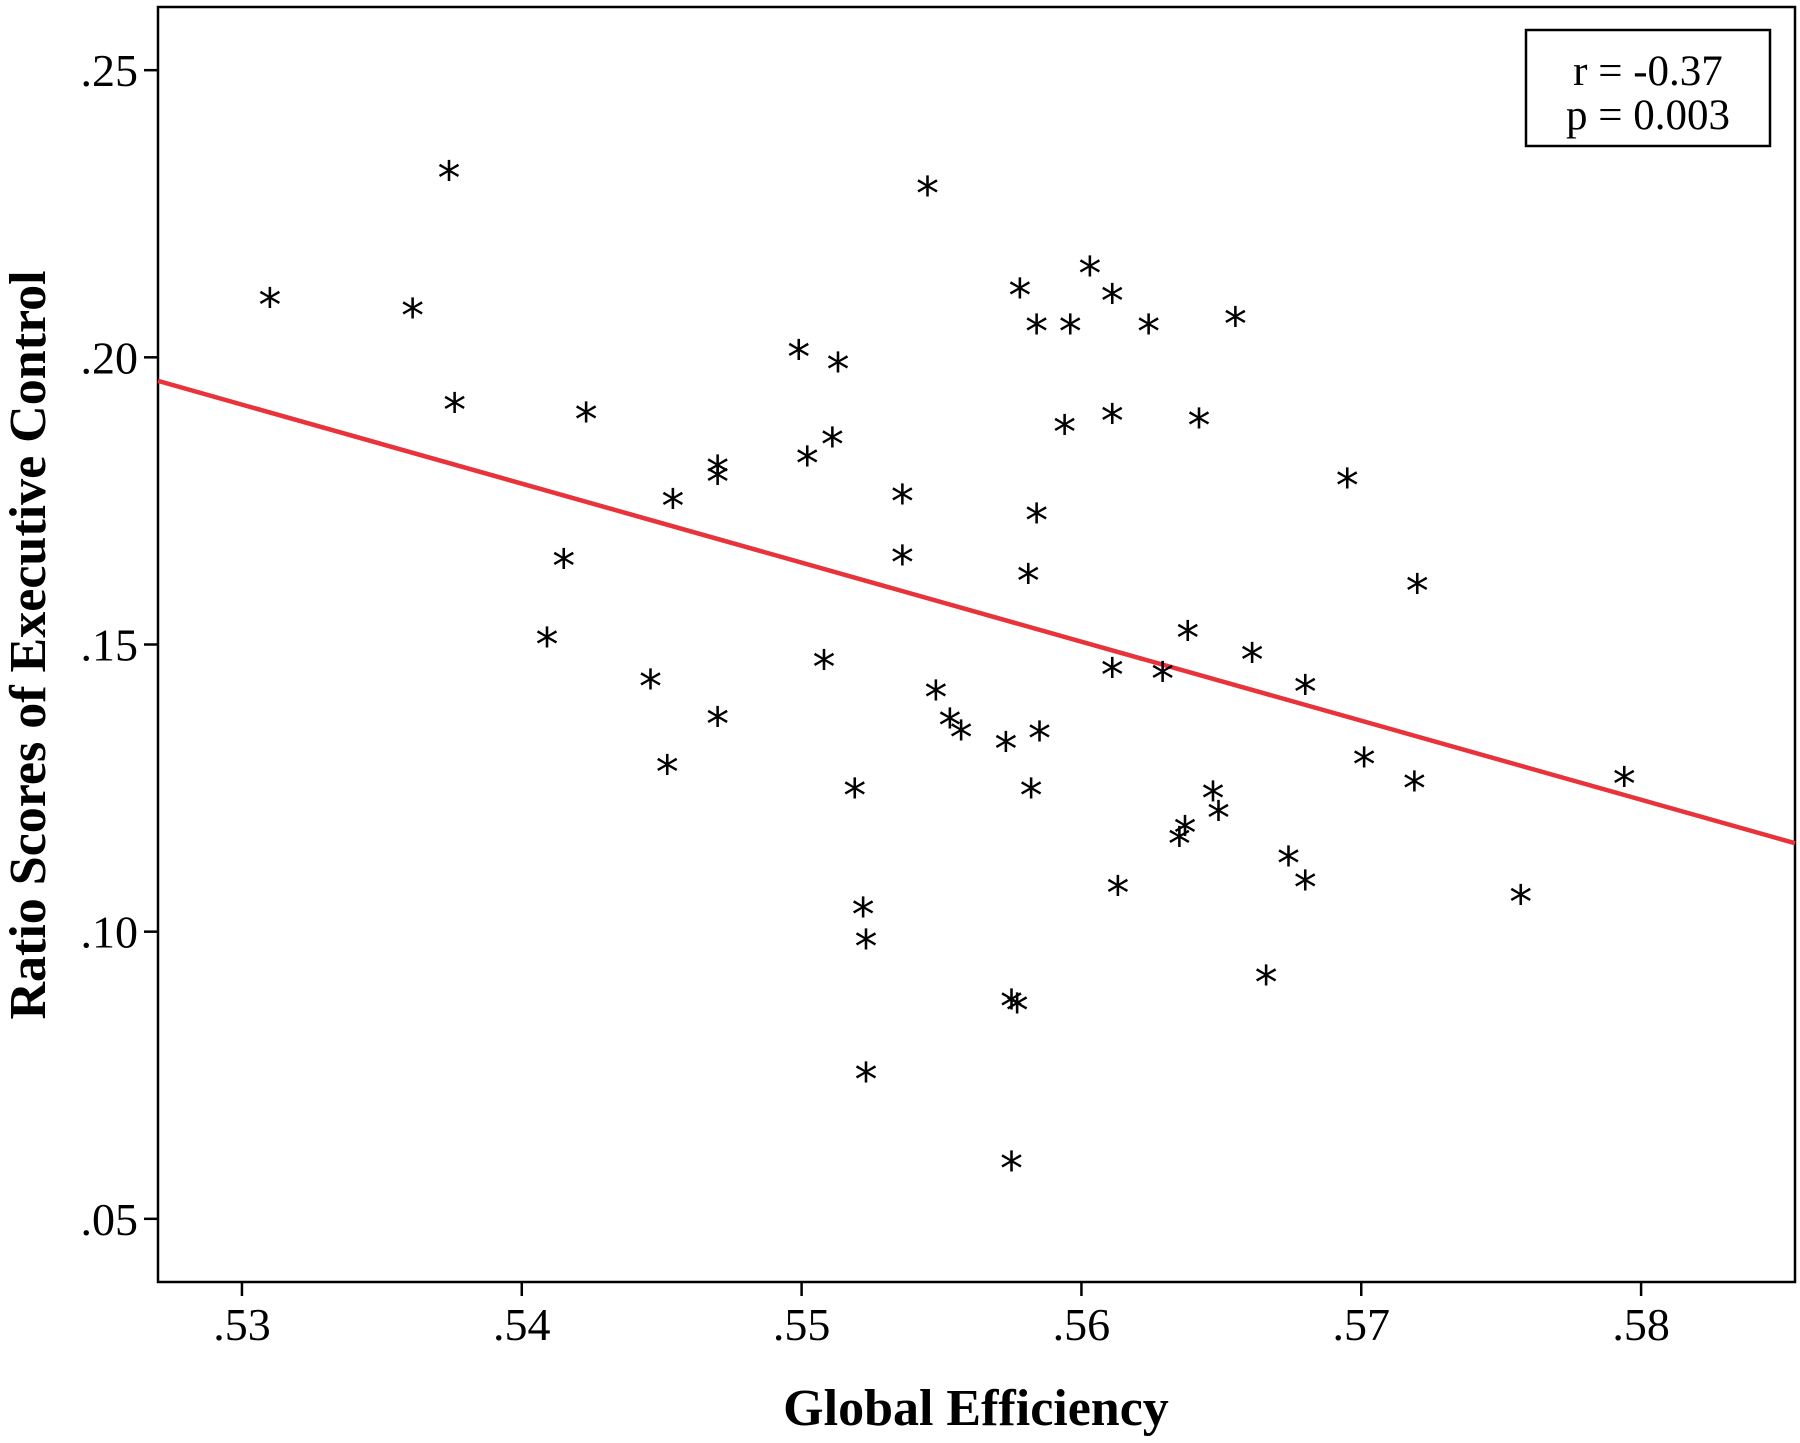 The image size is (1800, 1443). Describe the element at coordinates (110, 932) in the screenshot. I see `y-tick-label: .10` at that location.